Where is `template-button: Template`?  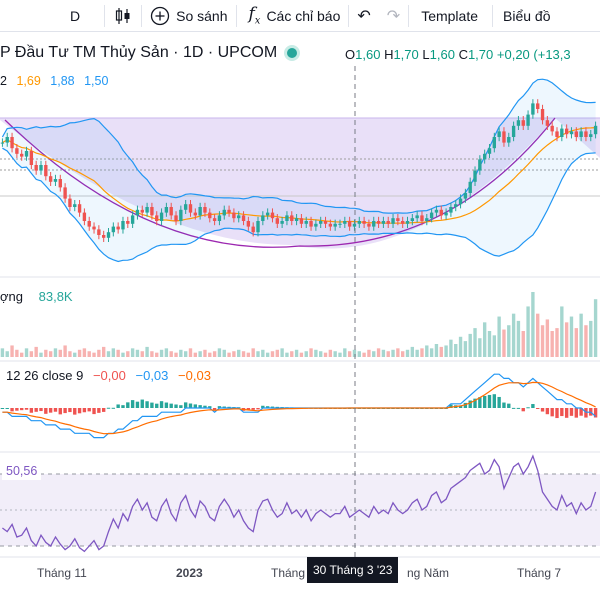
template-button: Template is located at coordinates (450, 15).